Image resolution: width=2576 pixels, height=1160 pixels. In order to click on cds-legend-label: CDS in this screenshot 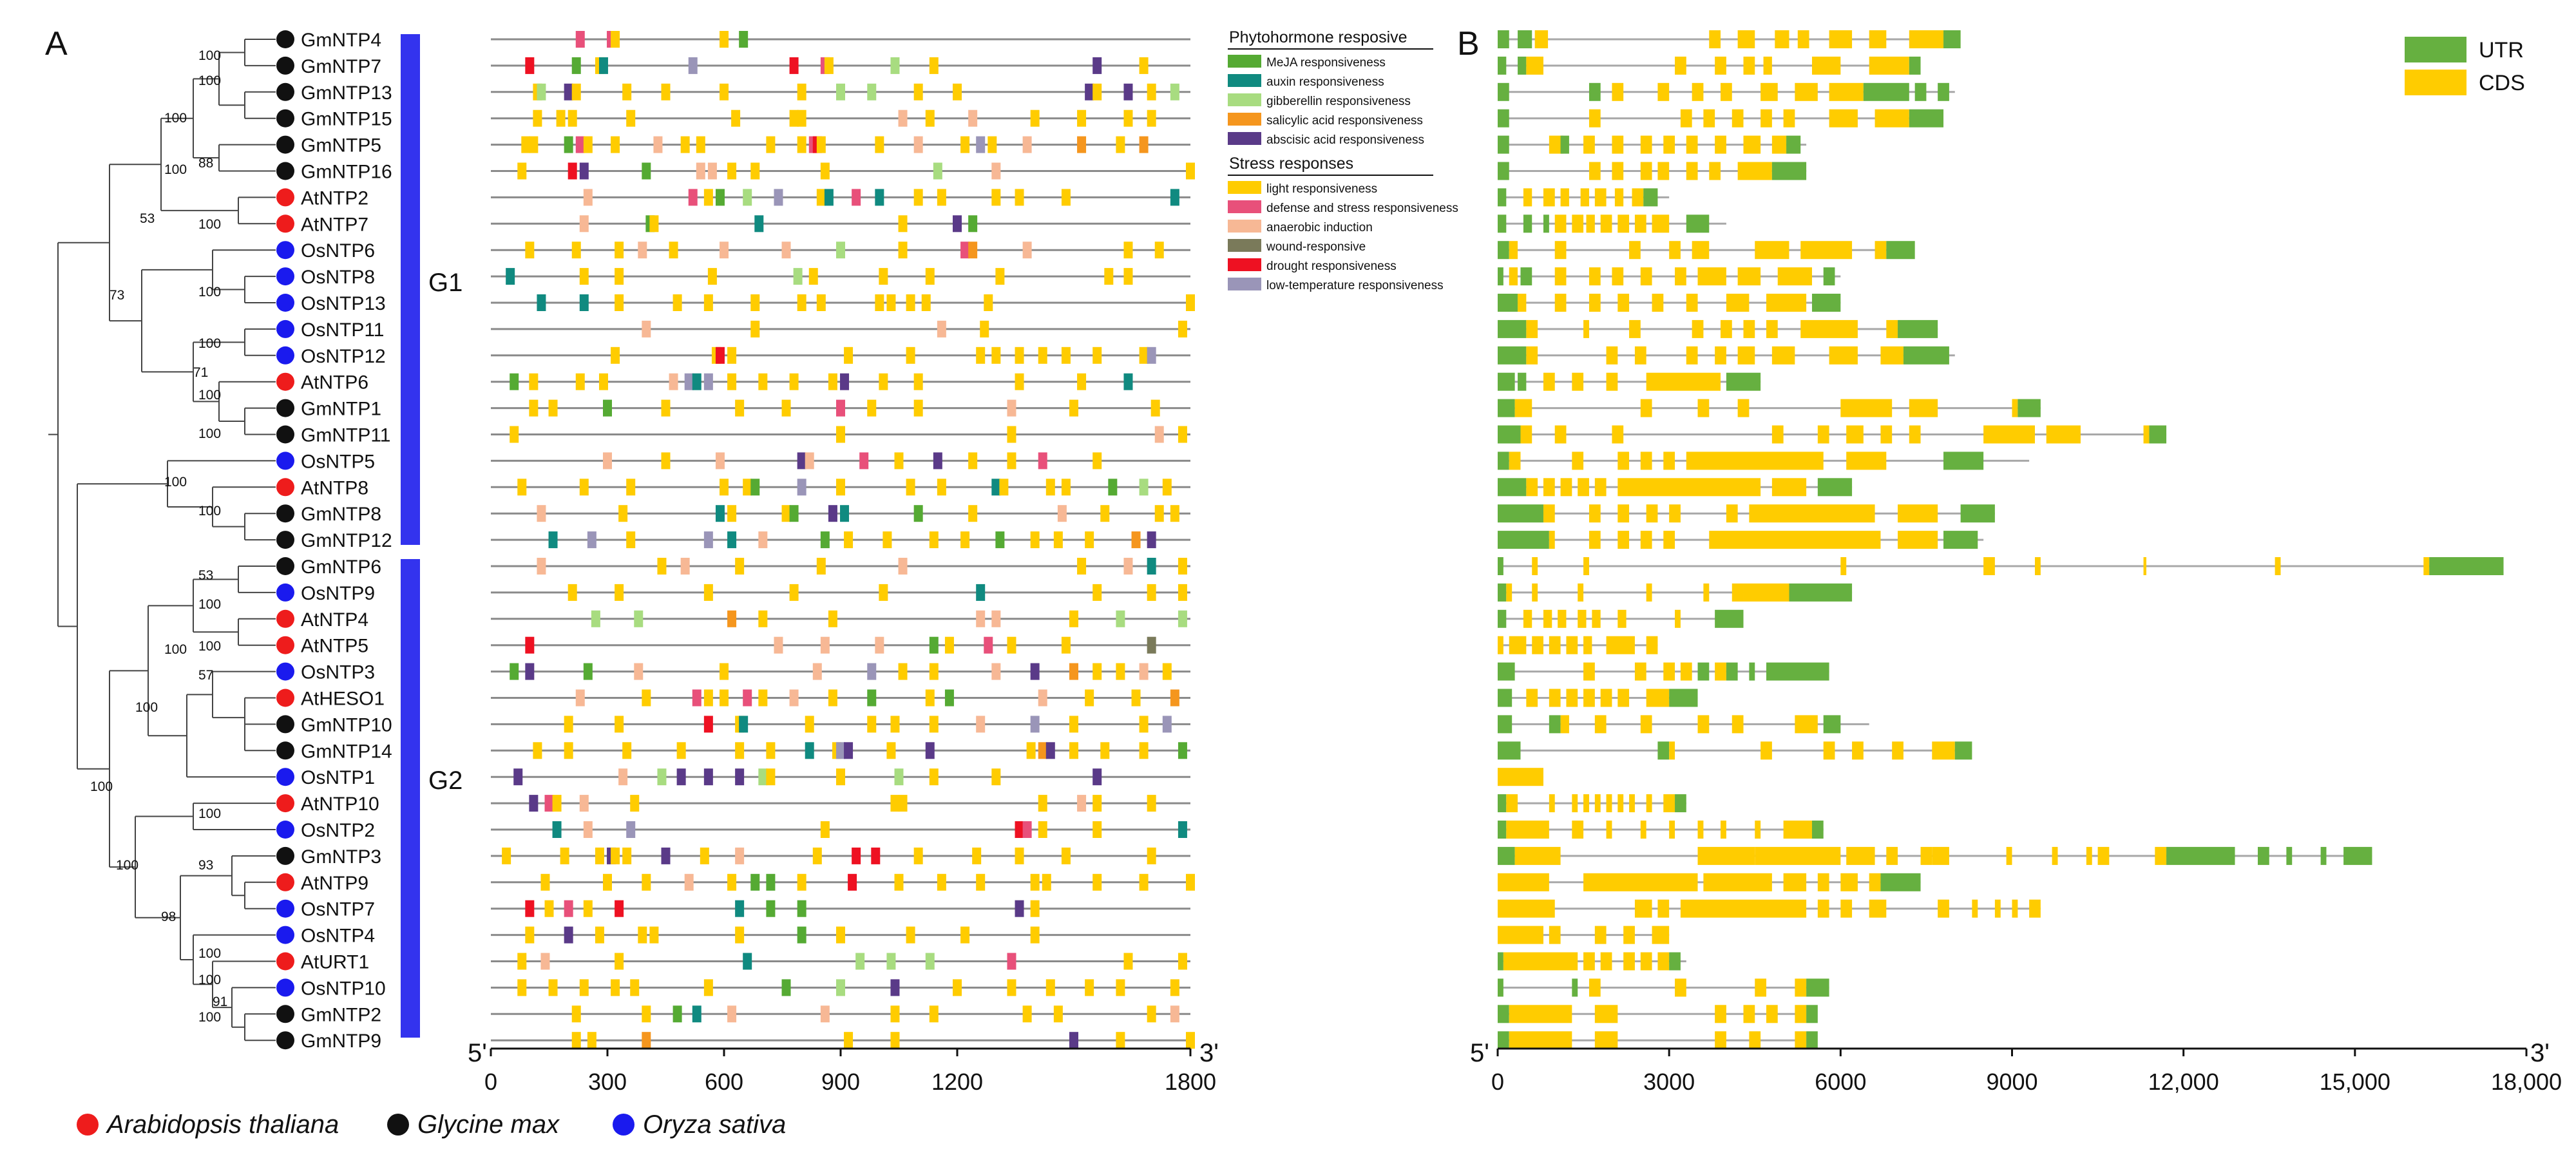, I will do `click(2502, 83)`.